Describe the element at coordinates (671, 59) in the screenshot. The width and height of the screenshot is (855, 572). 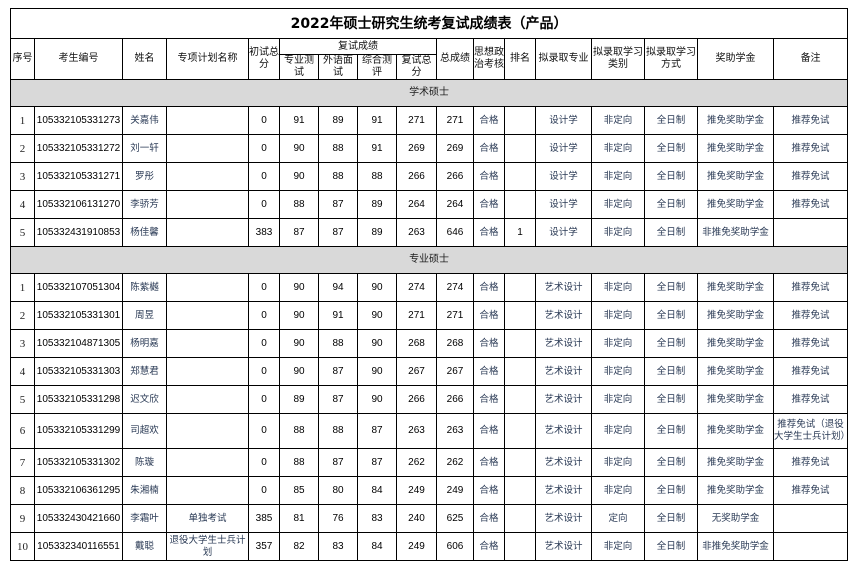
I see `header-mode: 拟录取学习方式` at that location.